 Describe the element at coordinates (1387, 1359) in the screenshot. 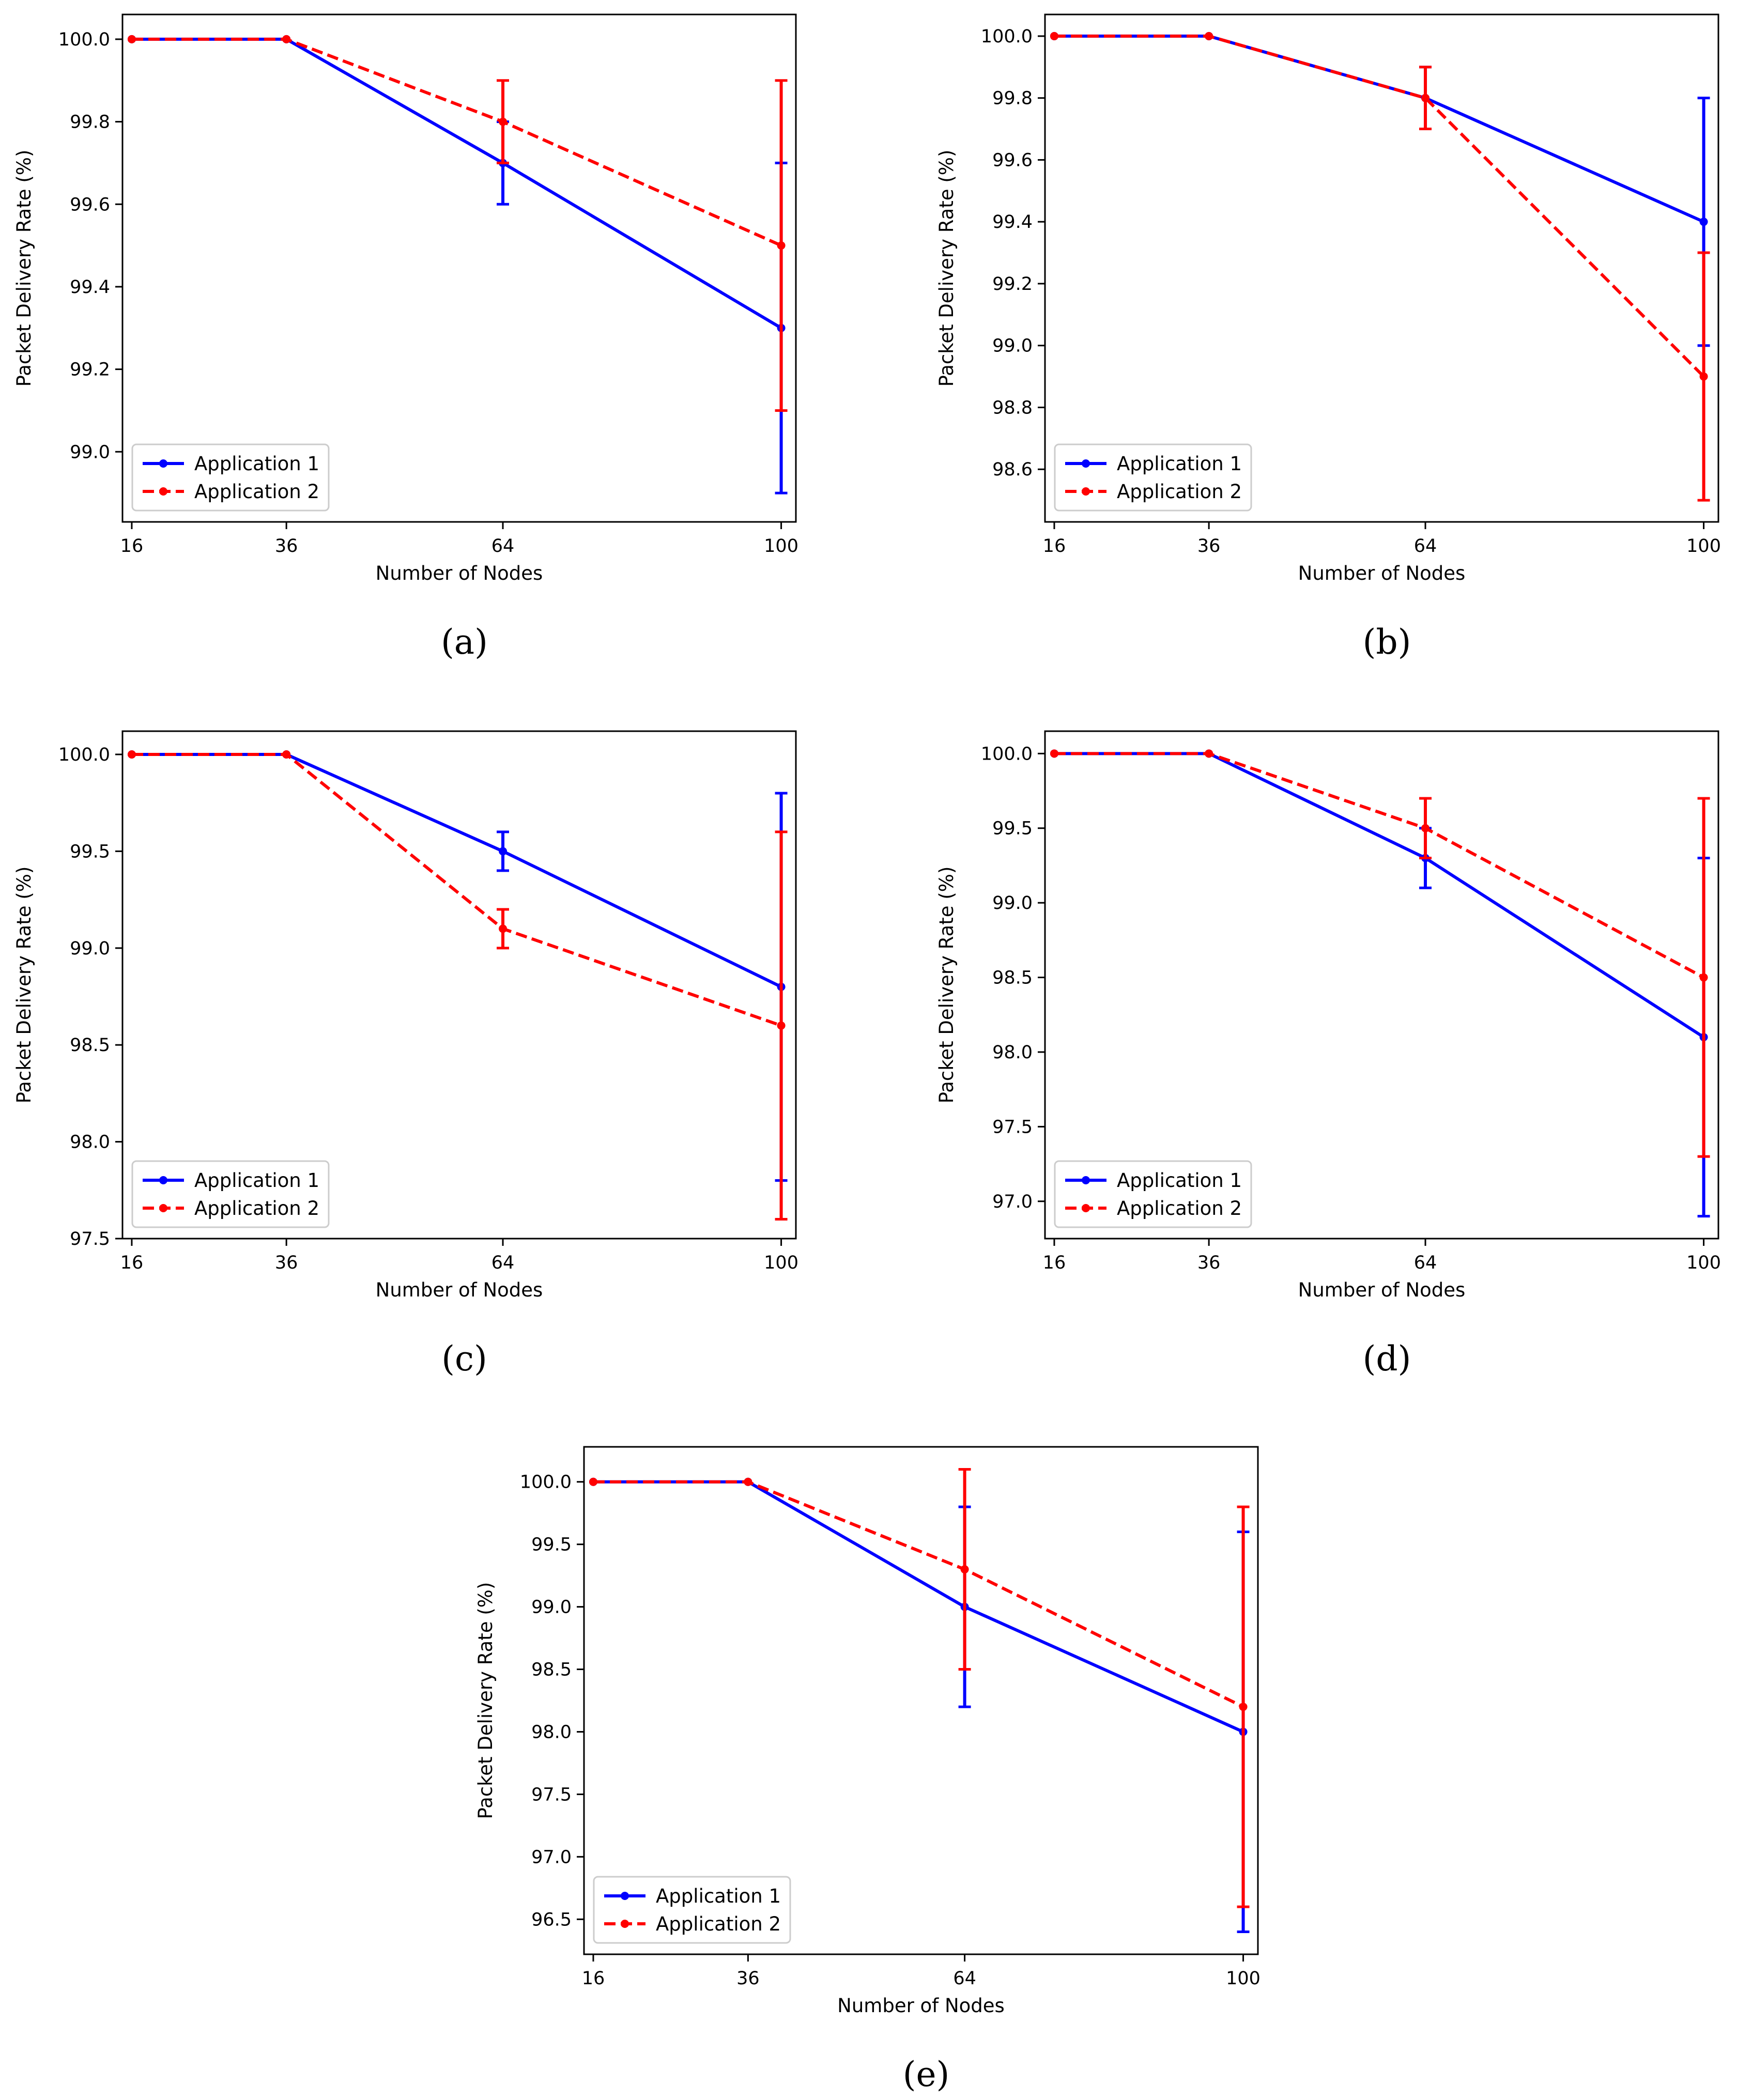

I see `panel-caption: (d)` at that location.